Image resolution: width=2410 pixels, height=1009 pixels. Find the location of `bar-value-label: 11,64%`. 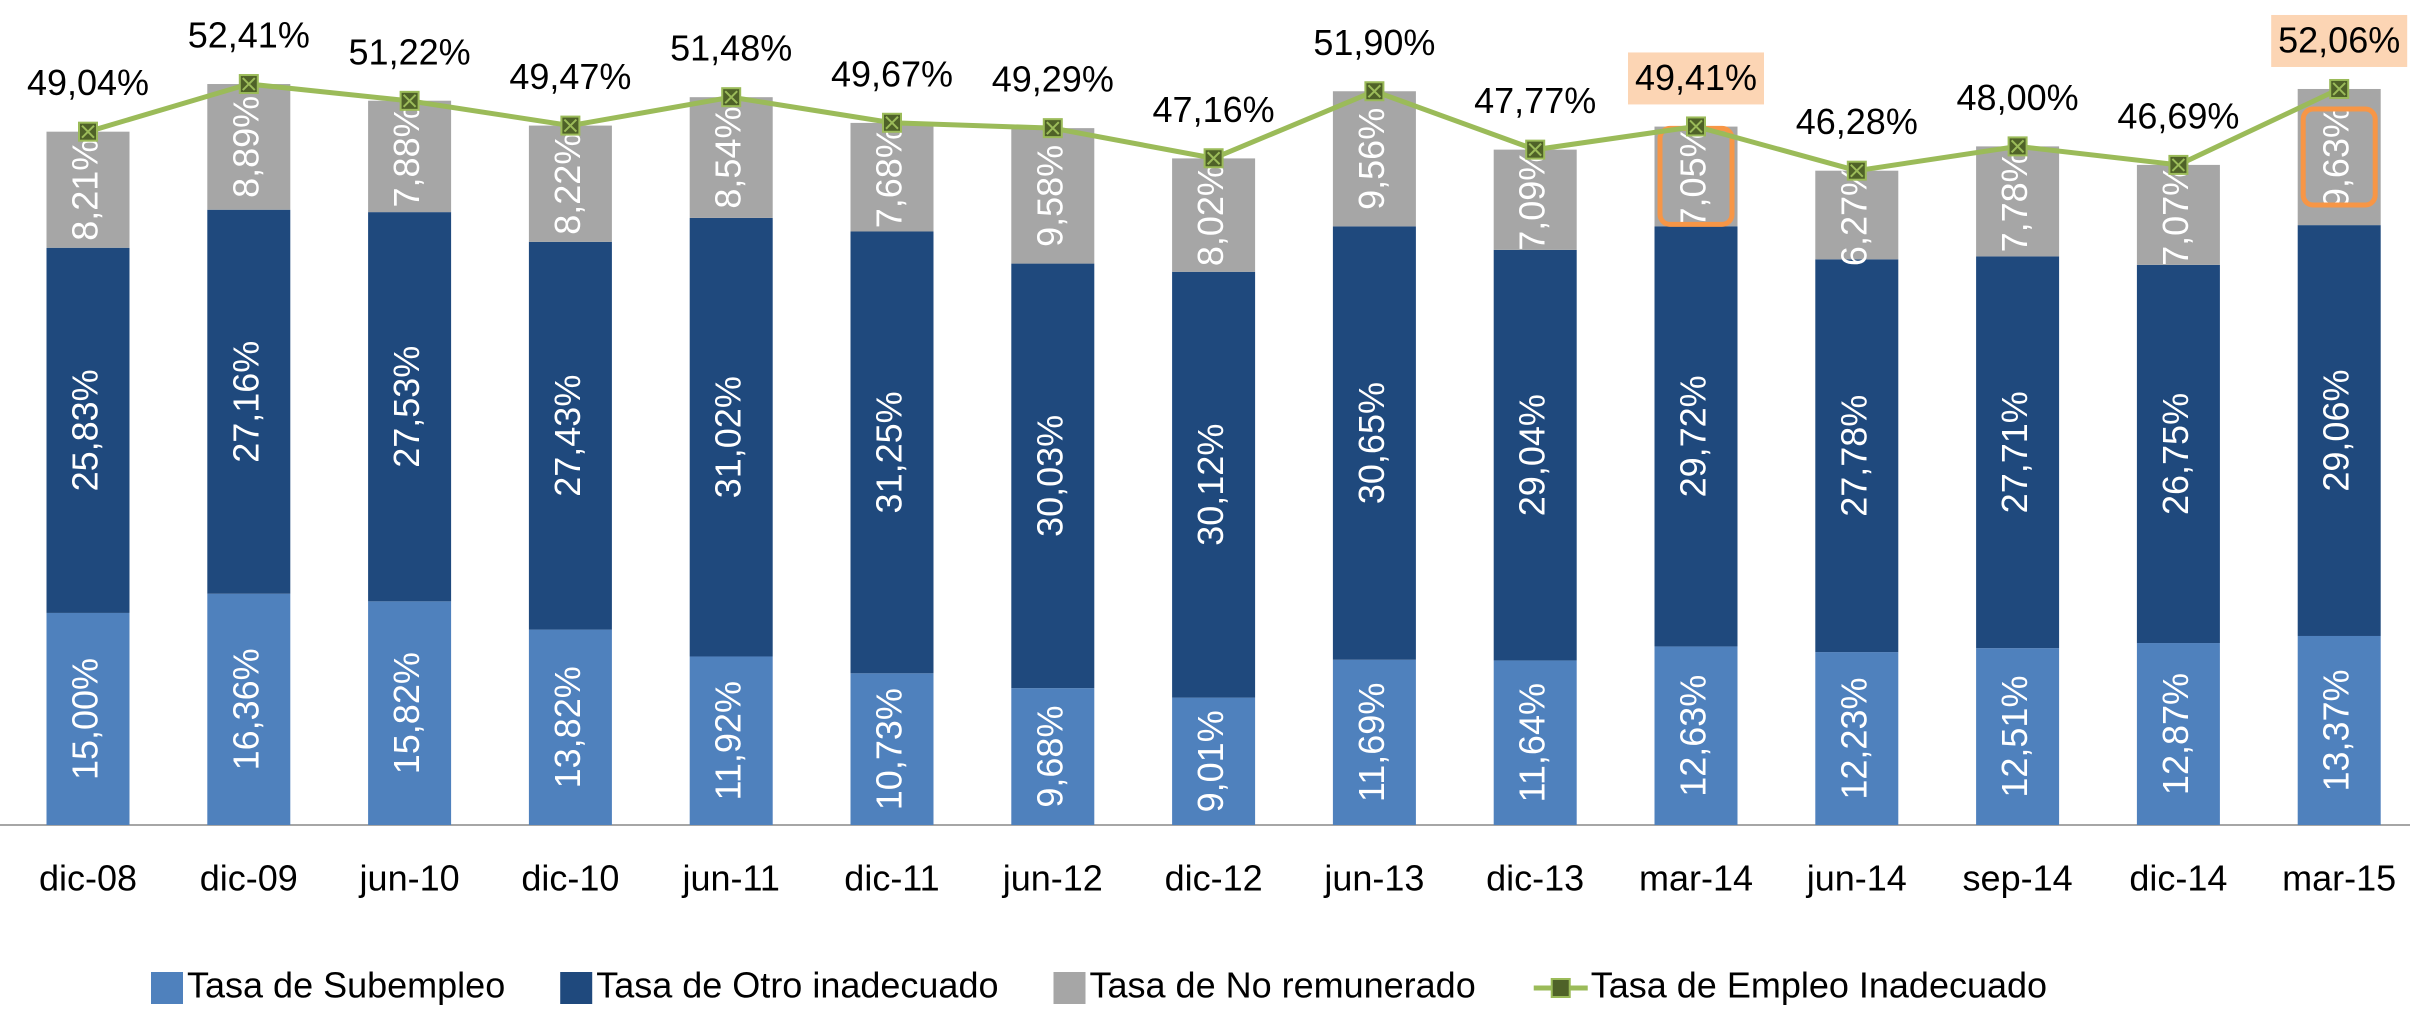

bar-value-label: 11,64% is located at coordinates (1532, 742).